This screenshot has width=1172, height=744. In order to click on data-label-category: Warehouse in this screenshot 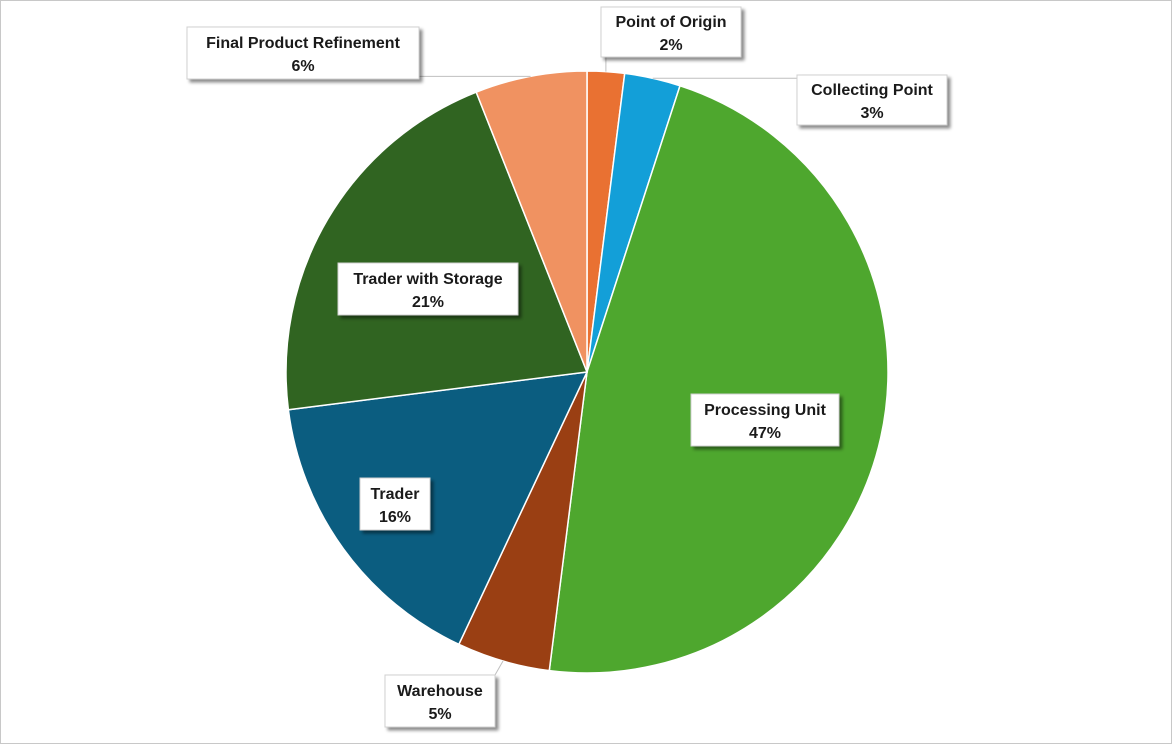, I will do `click(440, 691)`.